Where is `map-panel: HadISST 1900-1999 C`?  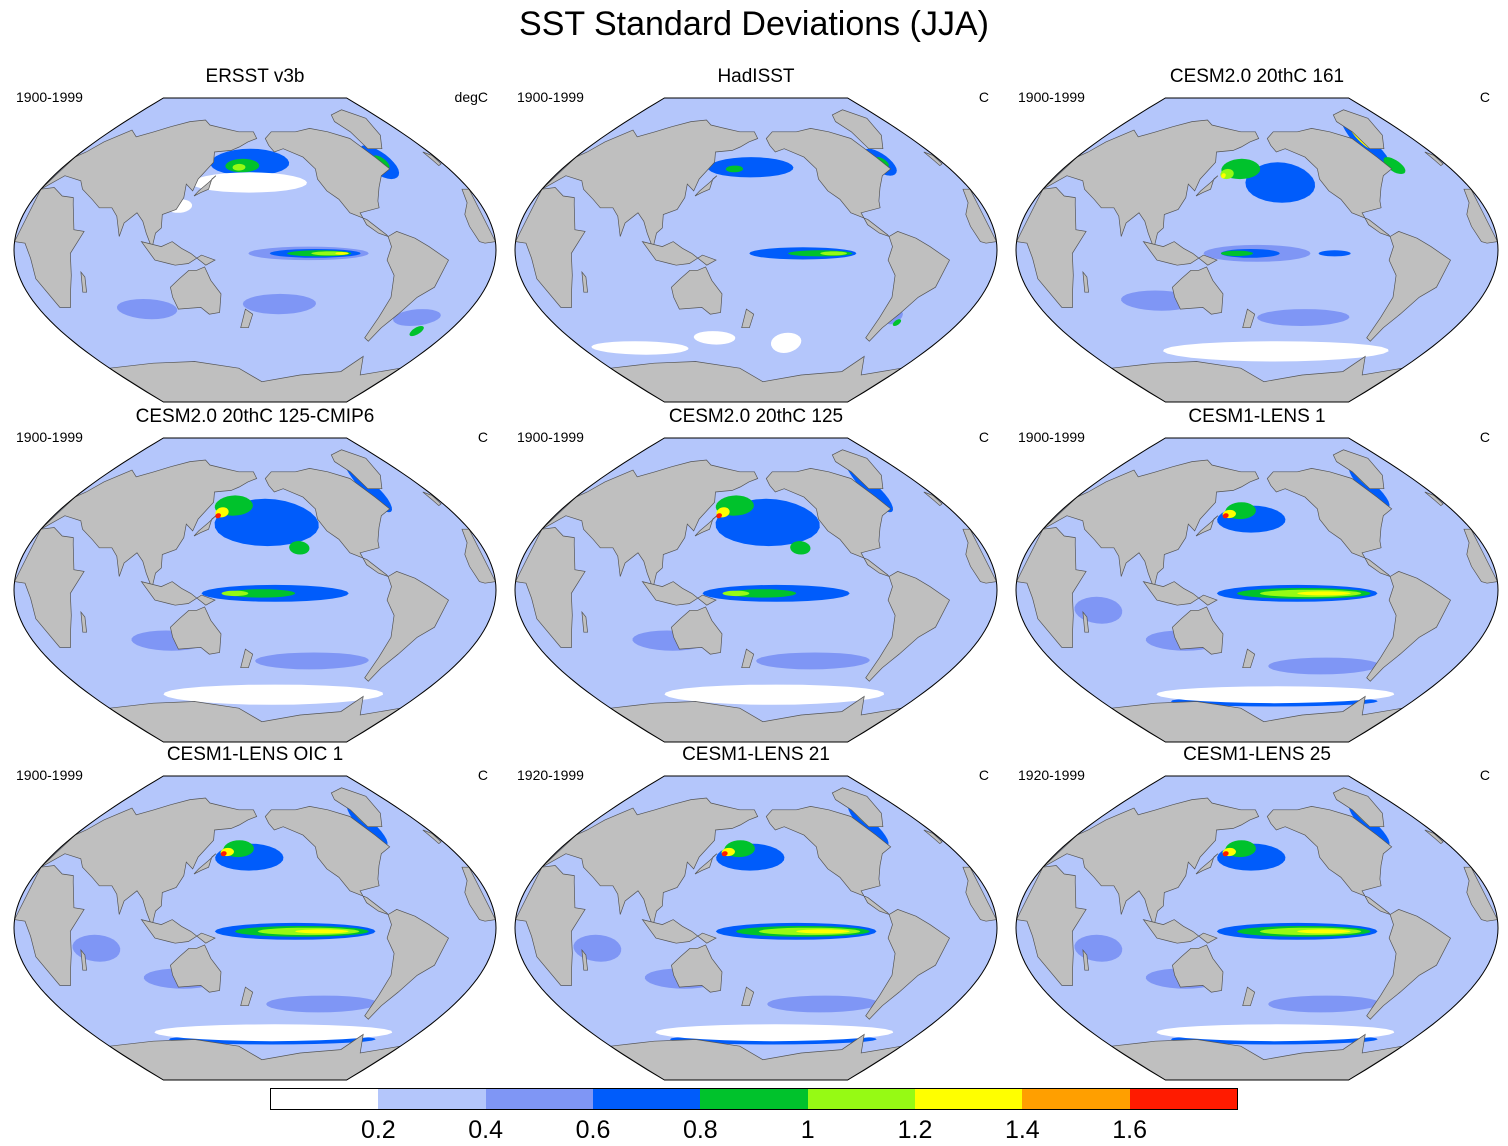
map-panel: HadISST 1900-1999 C is located at coordinates (756, 236).